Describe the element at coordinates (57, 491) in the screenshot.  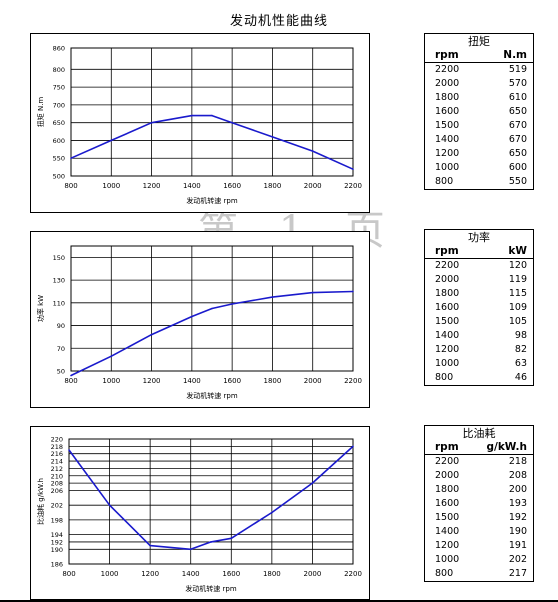
I see `y-tick-label: 206` at that location.